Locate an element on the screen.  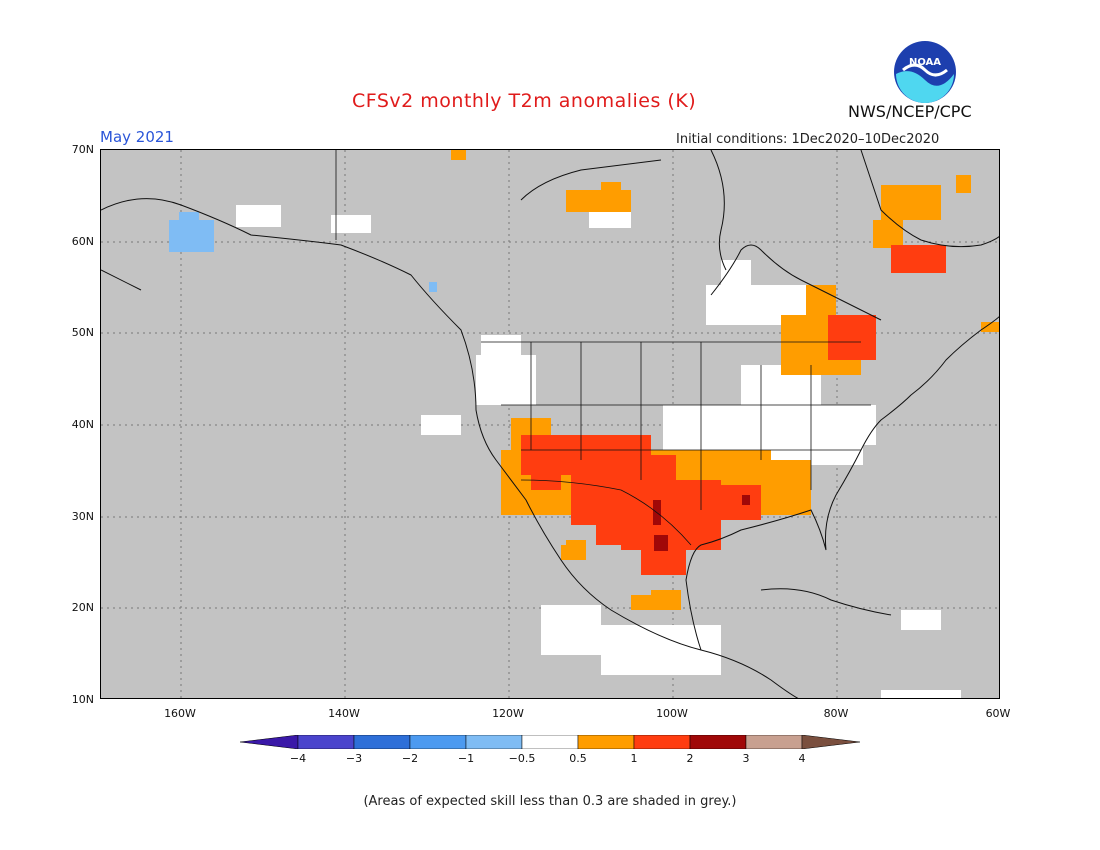
lon-label-80w: 80W is located at coordinates (836, 713).